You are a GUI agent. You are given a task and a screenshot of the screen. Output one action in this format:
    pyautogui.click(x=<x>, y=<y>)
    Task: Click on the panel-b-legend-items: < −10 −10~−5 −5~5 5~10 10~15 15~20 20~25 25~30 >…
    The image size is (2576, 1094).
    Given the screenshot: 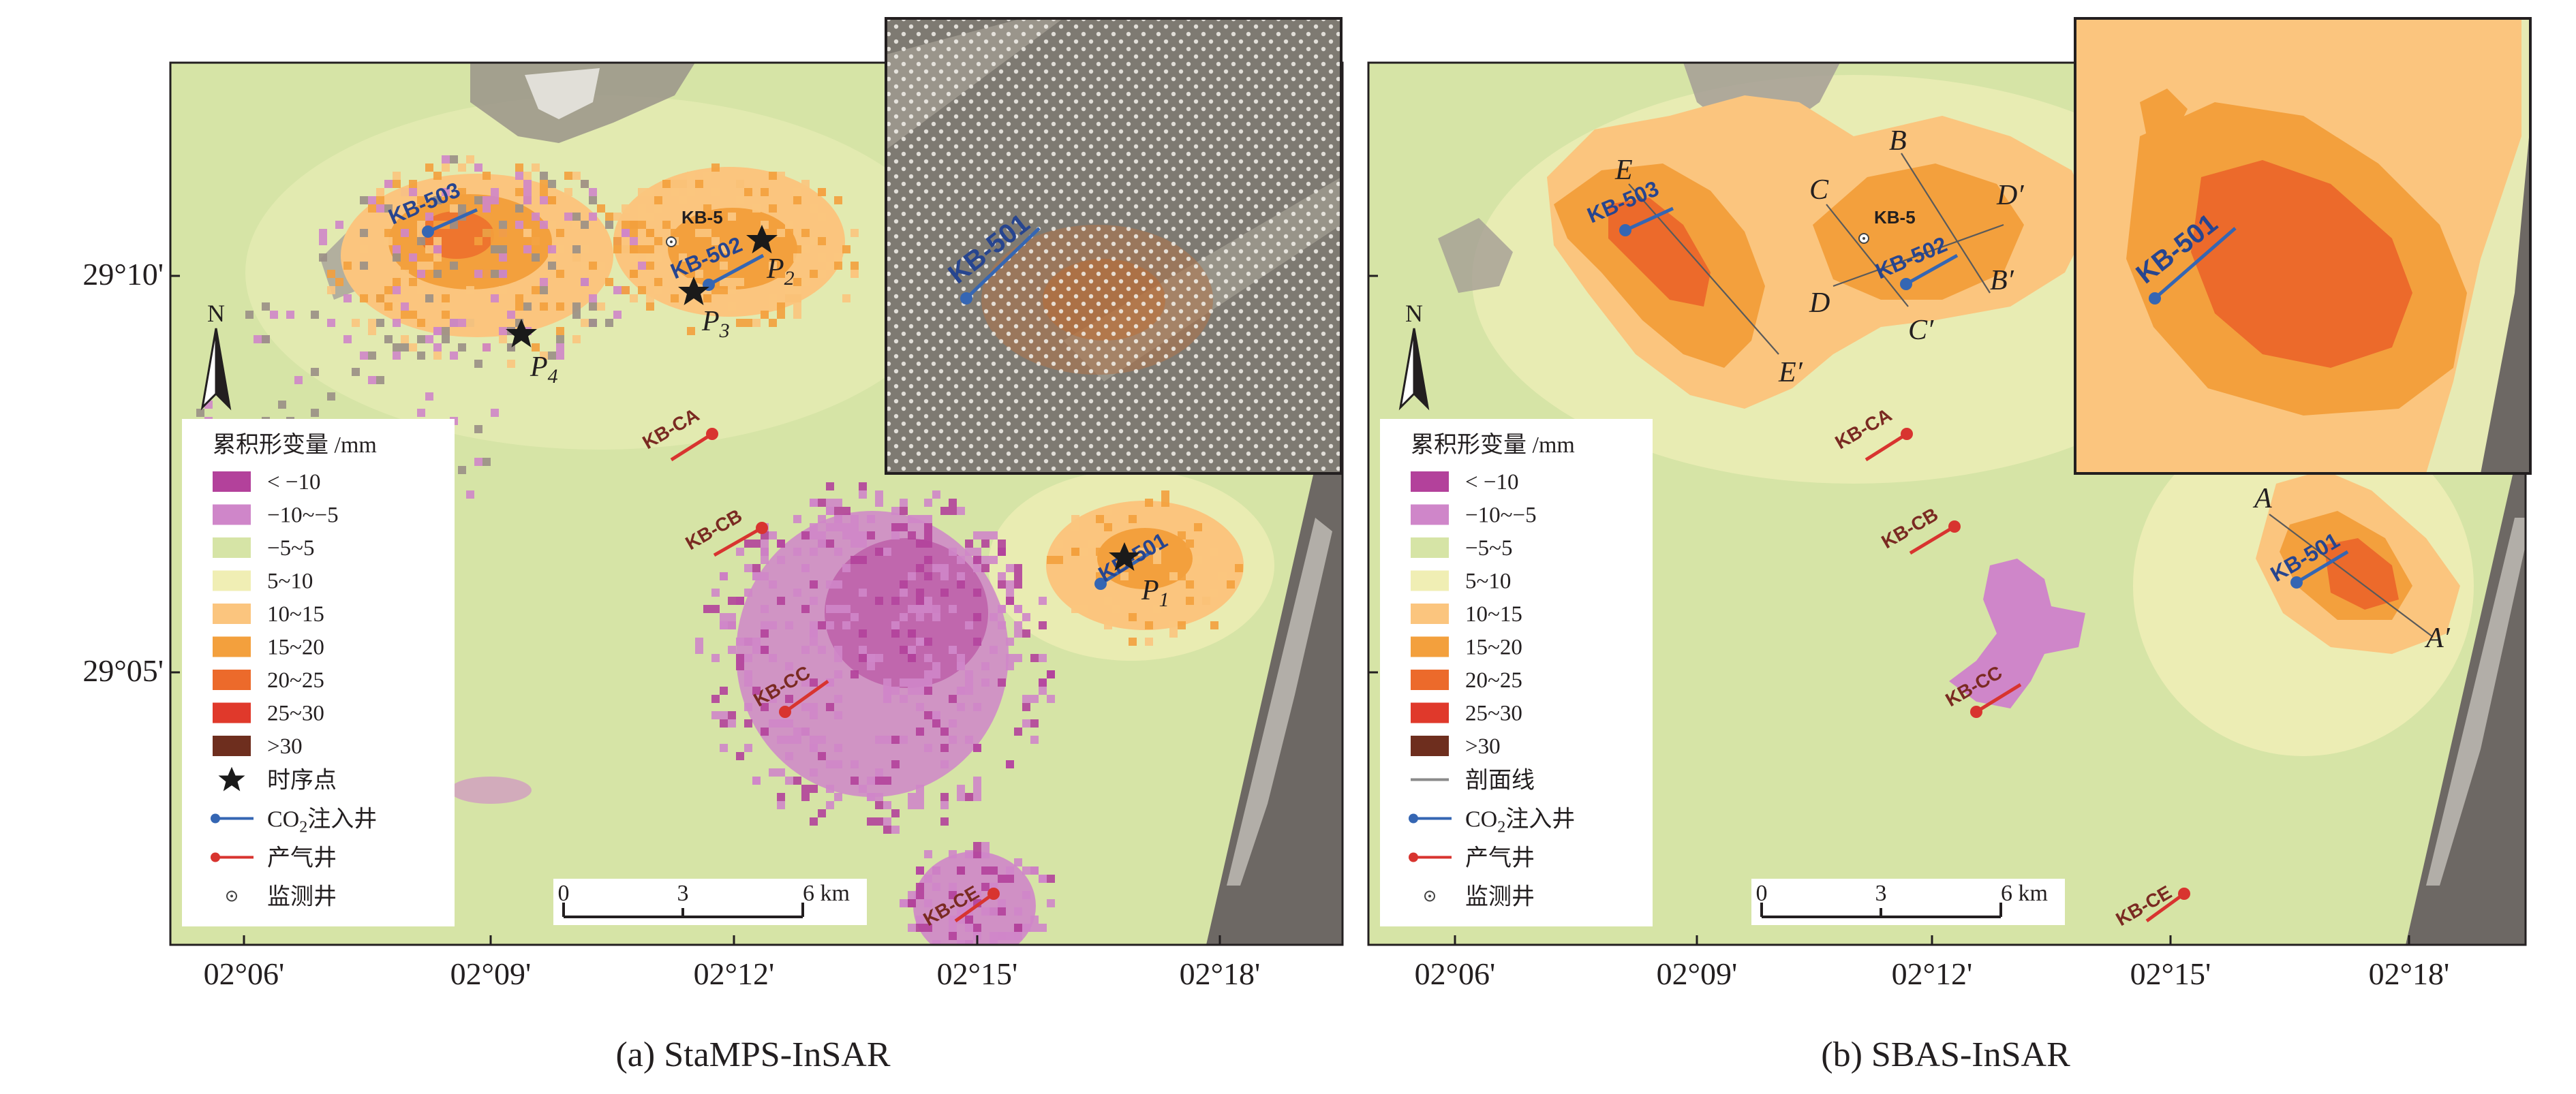 What is the action you would take?
    pyautogui.click(x=1492, y=690)
    